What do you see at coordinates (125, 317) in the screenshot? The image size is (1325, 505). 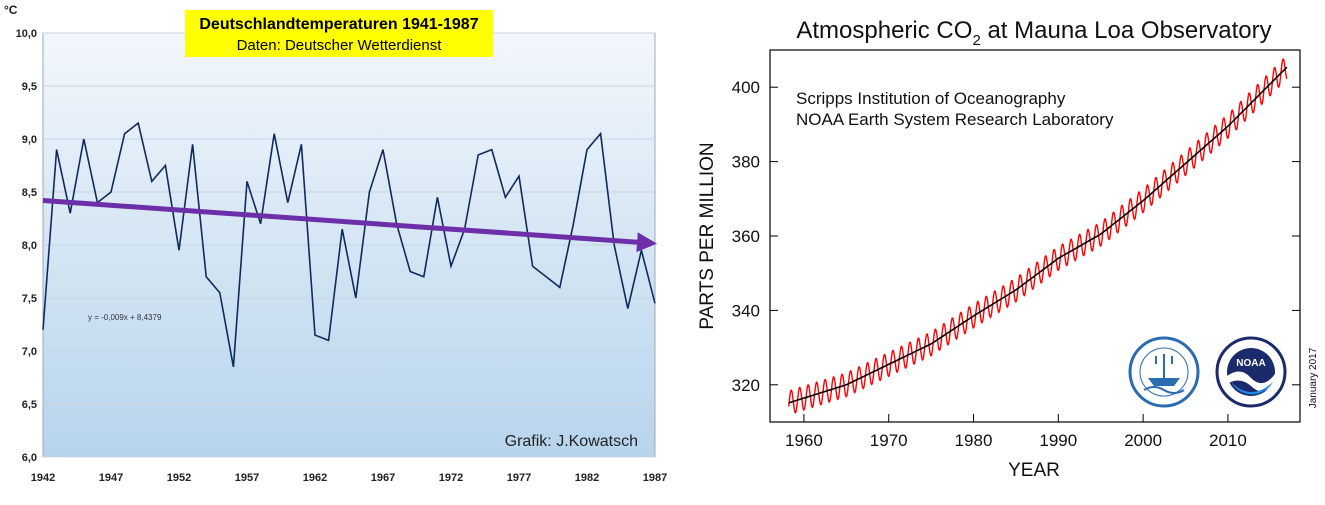 I see `trend-equation: y = -0,009x + 8,4379` at bounding box center [125, 317].